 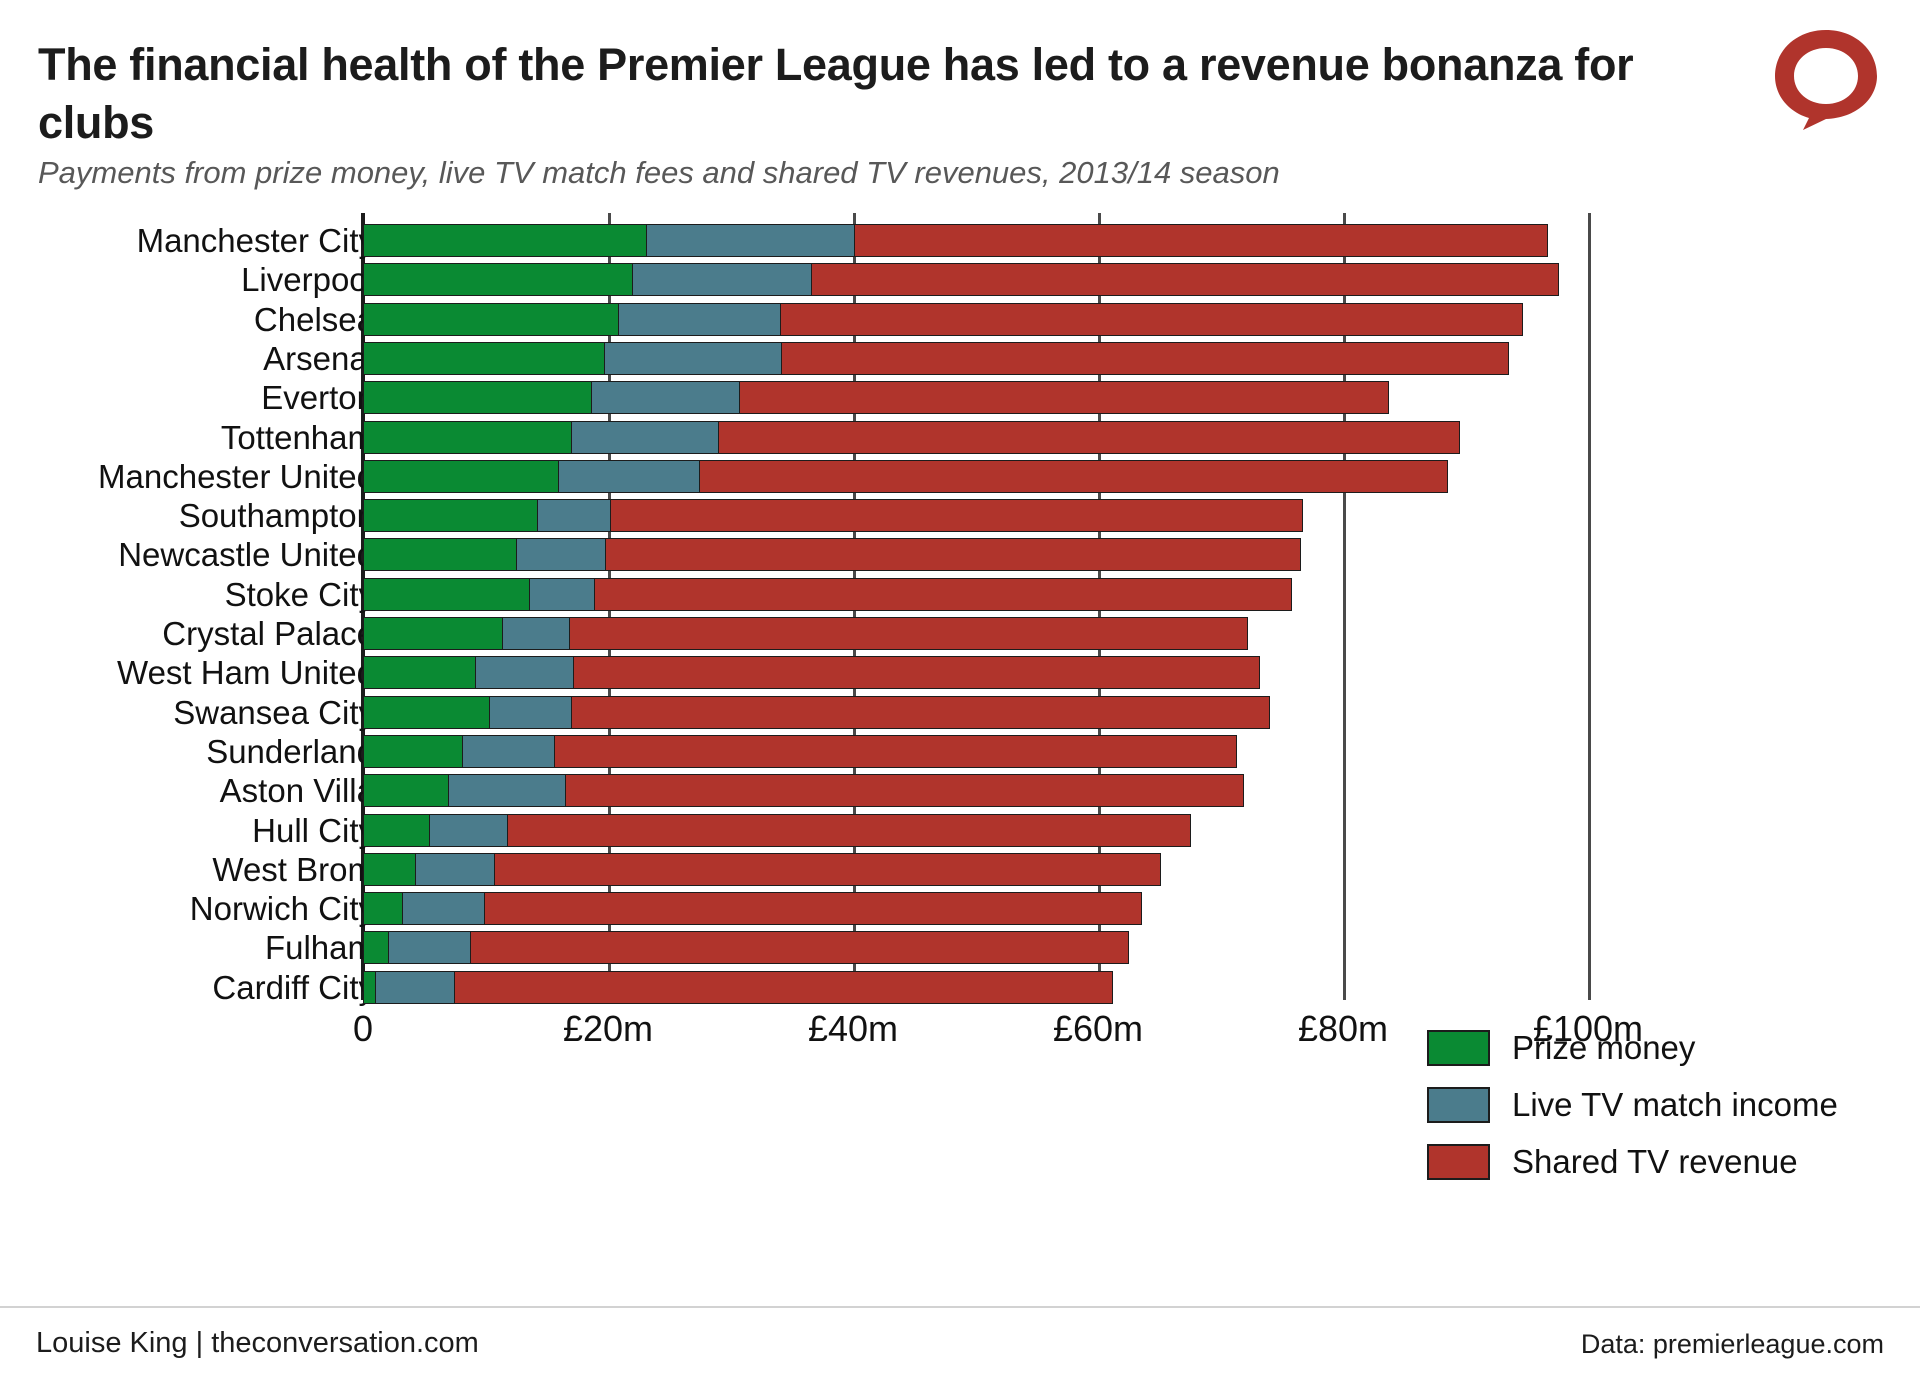 I want to click on chart-row: Swansea City, so click(x=960, y=712).